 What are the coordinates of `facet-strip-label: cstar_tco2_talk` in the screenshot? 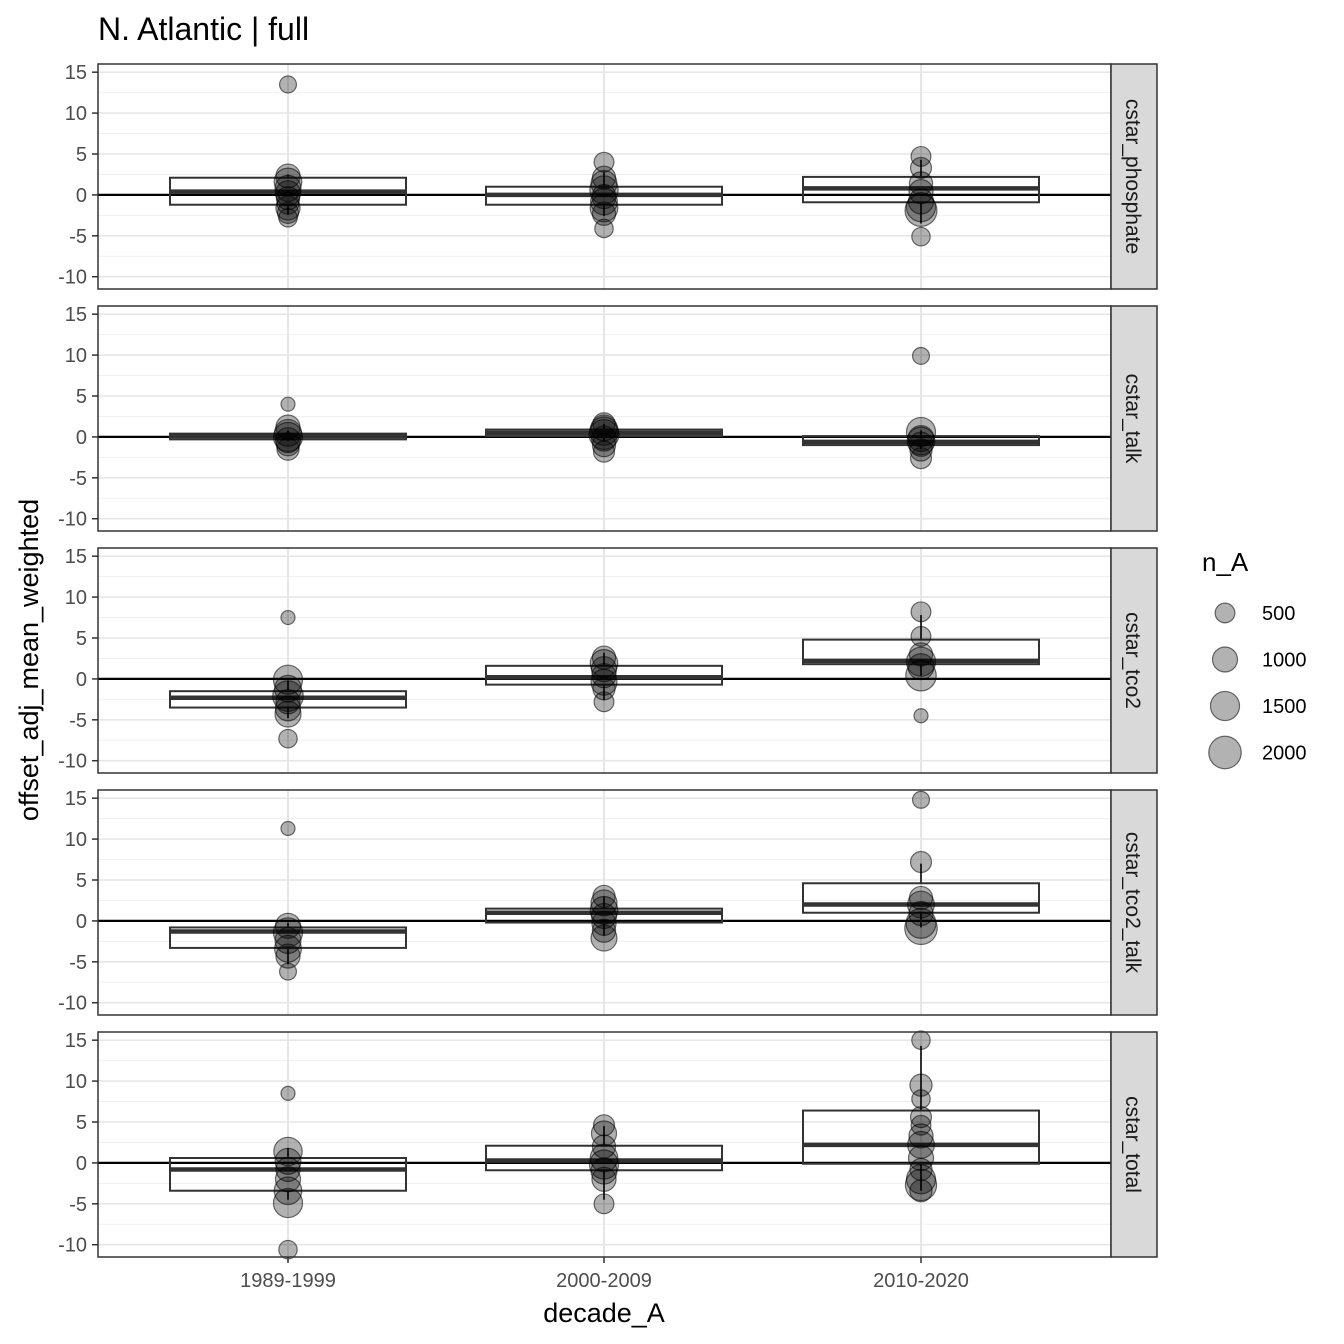 It's located at (1132, 903).